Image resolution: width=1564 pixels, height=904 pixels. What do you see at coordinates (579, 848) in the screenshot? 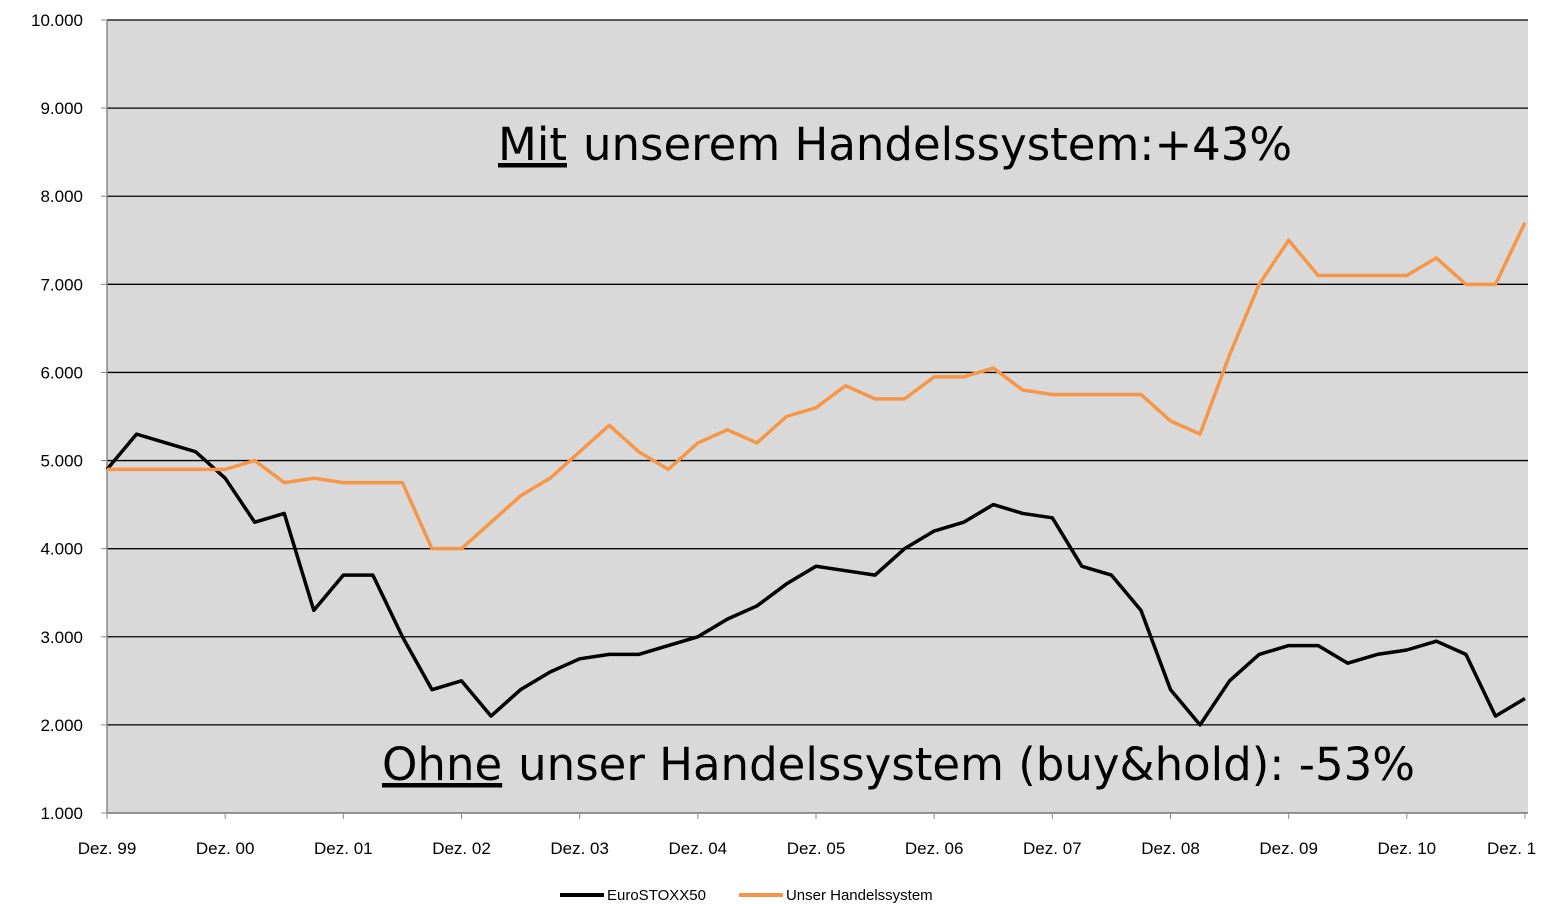
I see `x-tick-label: Dez. 03` at bounding box center [579, 848].